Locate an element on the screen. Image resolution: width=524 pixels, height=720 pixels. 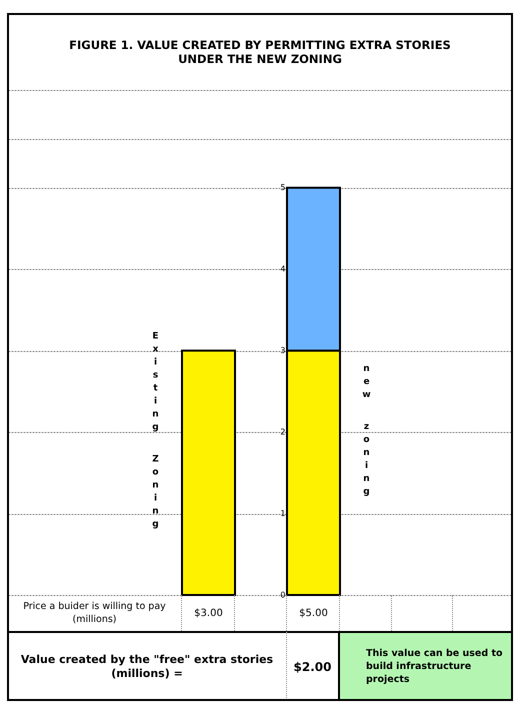
chart-title: FIGURE 1. VALUE CREATED BY PERMITTING EXTRA STORIES UNDER THE NEW ZONING is located at coordinates (260, 52).